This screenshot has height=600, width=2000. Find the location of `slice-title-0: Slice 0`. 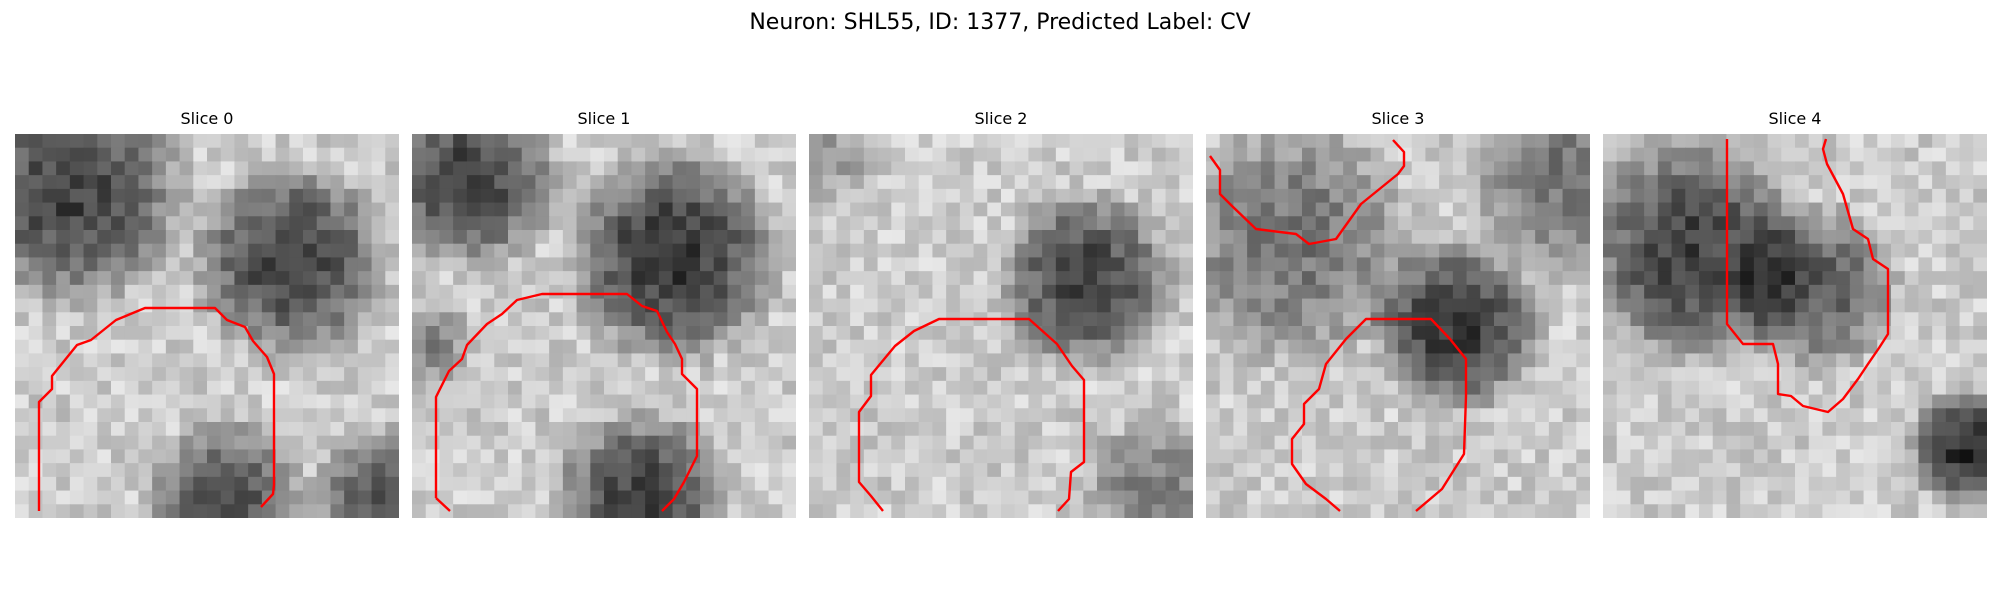

slice-title-0: Slice 0 is located at coordinates (207, 118).